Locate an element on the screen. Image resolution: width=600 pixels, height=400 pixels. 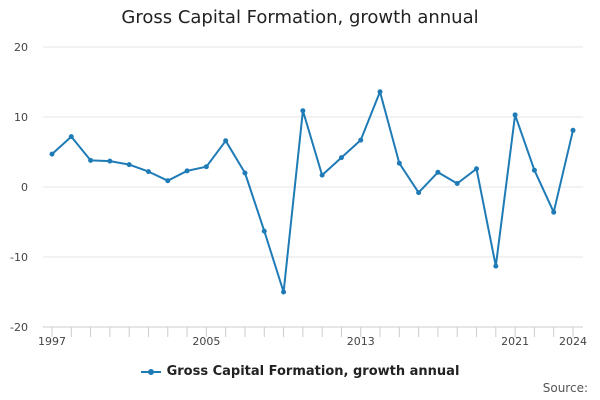
x-tick-label: 2021 is located at coordinates (515, 341).